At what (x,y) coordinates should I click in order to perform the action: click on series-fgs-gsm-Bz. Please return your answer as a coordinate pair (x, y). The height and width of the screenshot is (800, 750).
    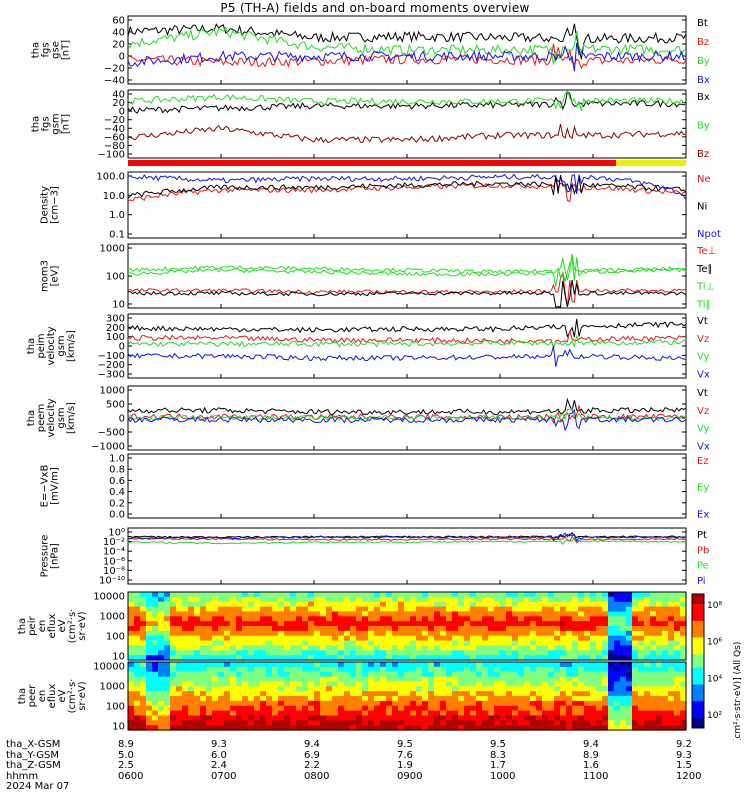
    Looking at the image, I should click on (407, 133).